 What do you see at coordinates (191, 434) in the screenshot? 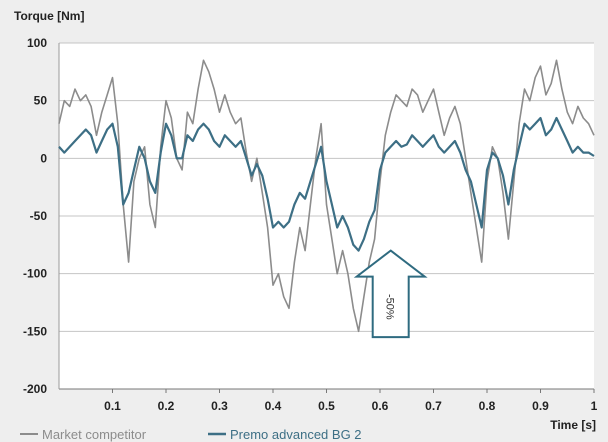
I see `legend: Market competitor Premo advanced BG 2` at bounding box center [191, 434].